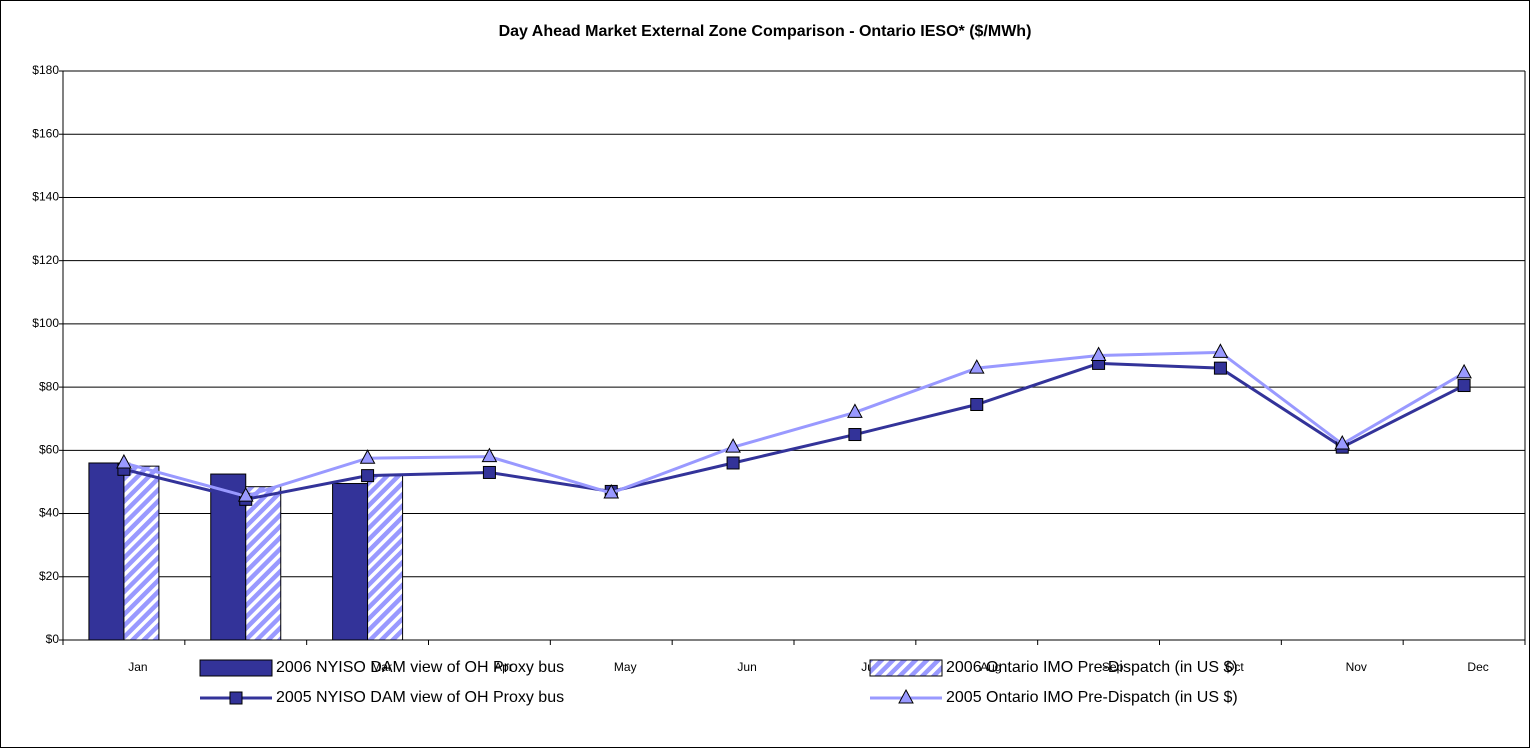  Describe the element at coordinates (49, 576) in the screenshot. I see `y-tick-label: $20` at that location.